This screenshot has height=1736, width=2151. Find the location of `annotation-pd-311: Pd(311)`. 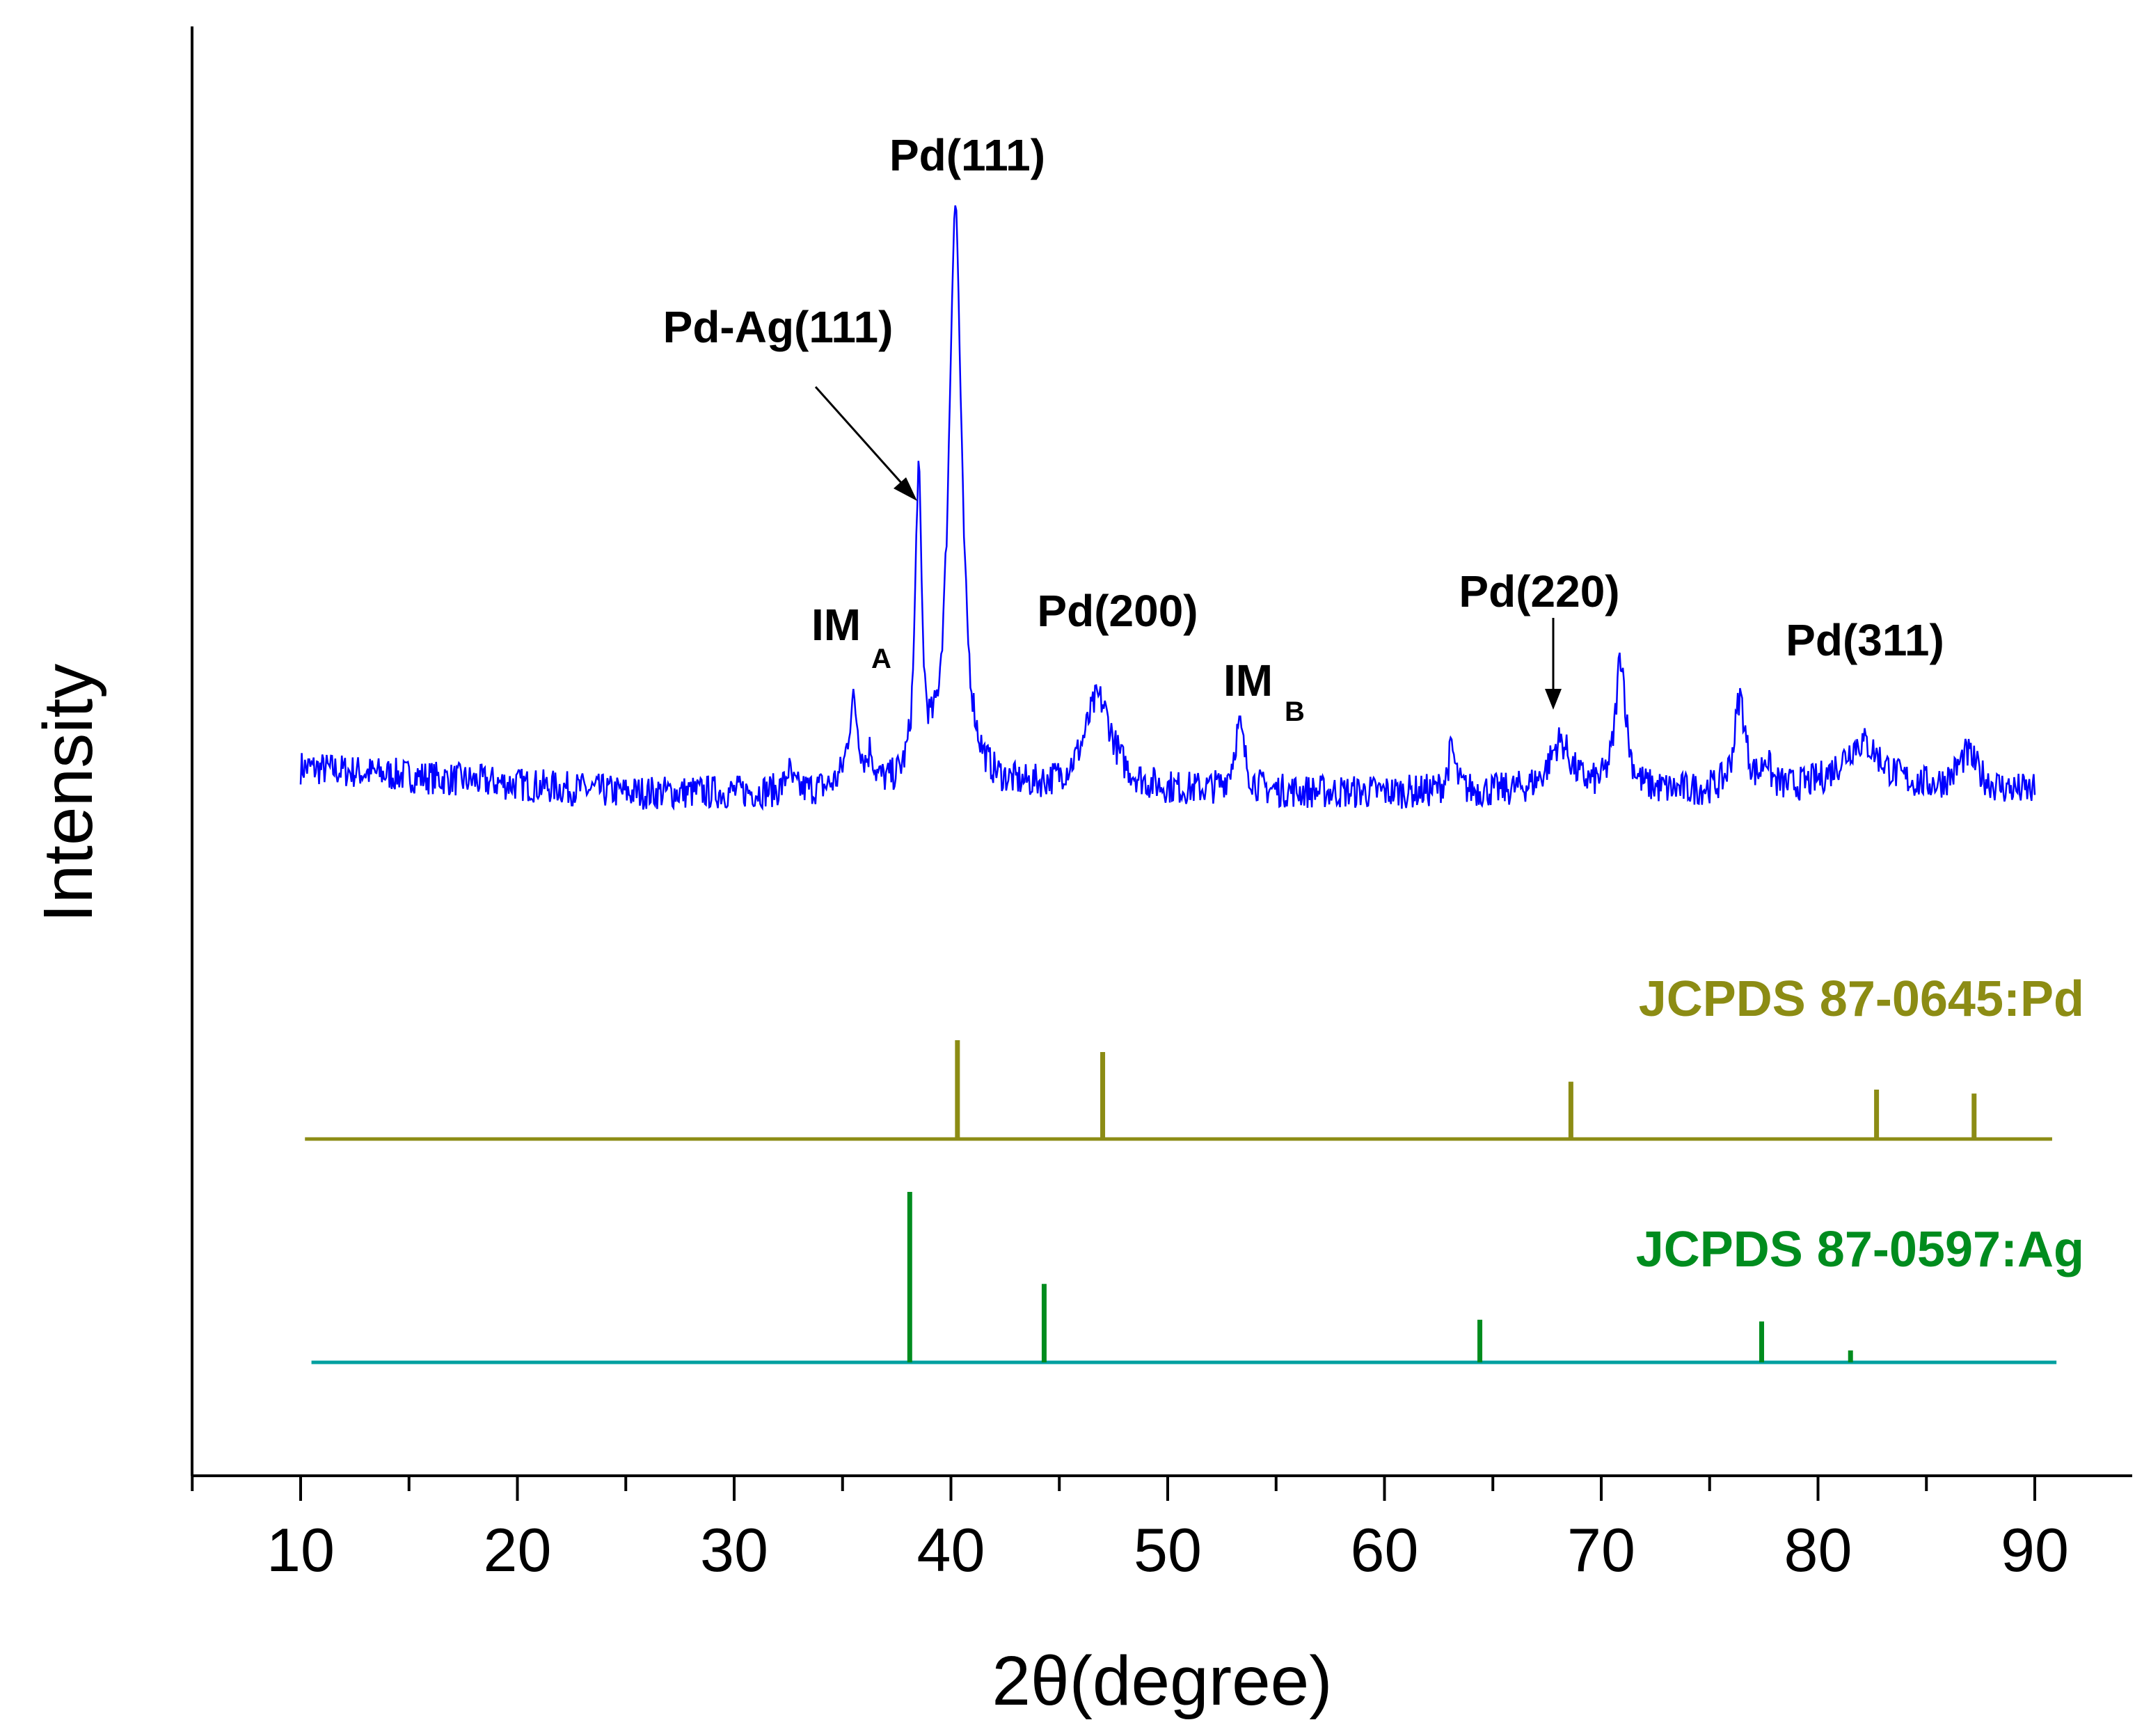

annotation-pd-311: Pd(311) is located at coordinates (1865, 640).